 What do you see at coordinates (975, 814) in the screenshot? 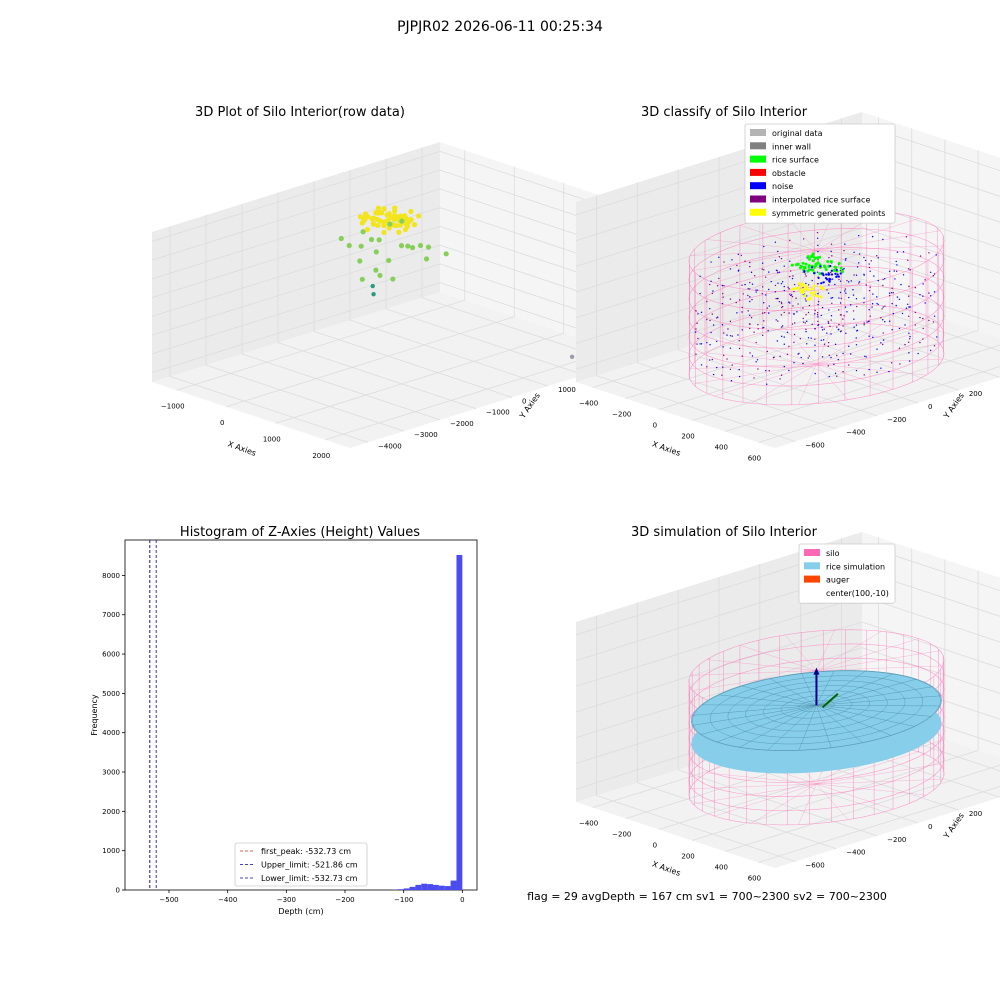
I see `p4-ytick-label: 200` at bounding box center [975, 814].